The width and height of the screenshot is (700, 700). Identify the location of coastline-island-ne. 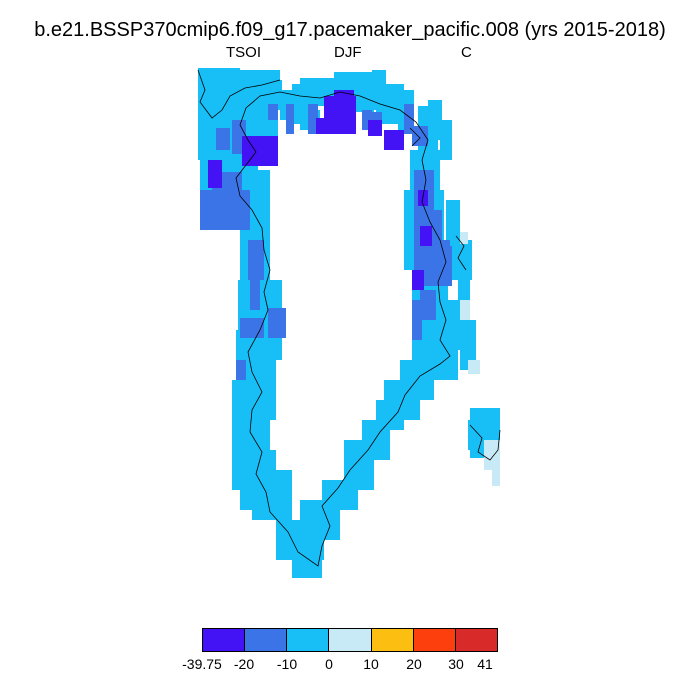
(485, 442).